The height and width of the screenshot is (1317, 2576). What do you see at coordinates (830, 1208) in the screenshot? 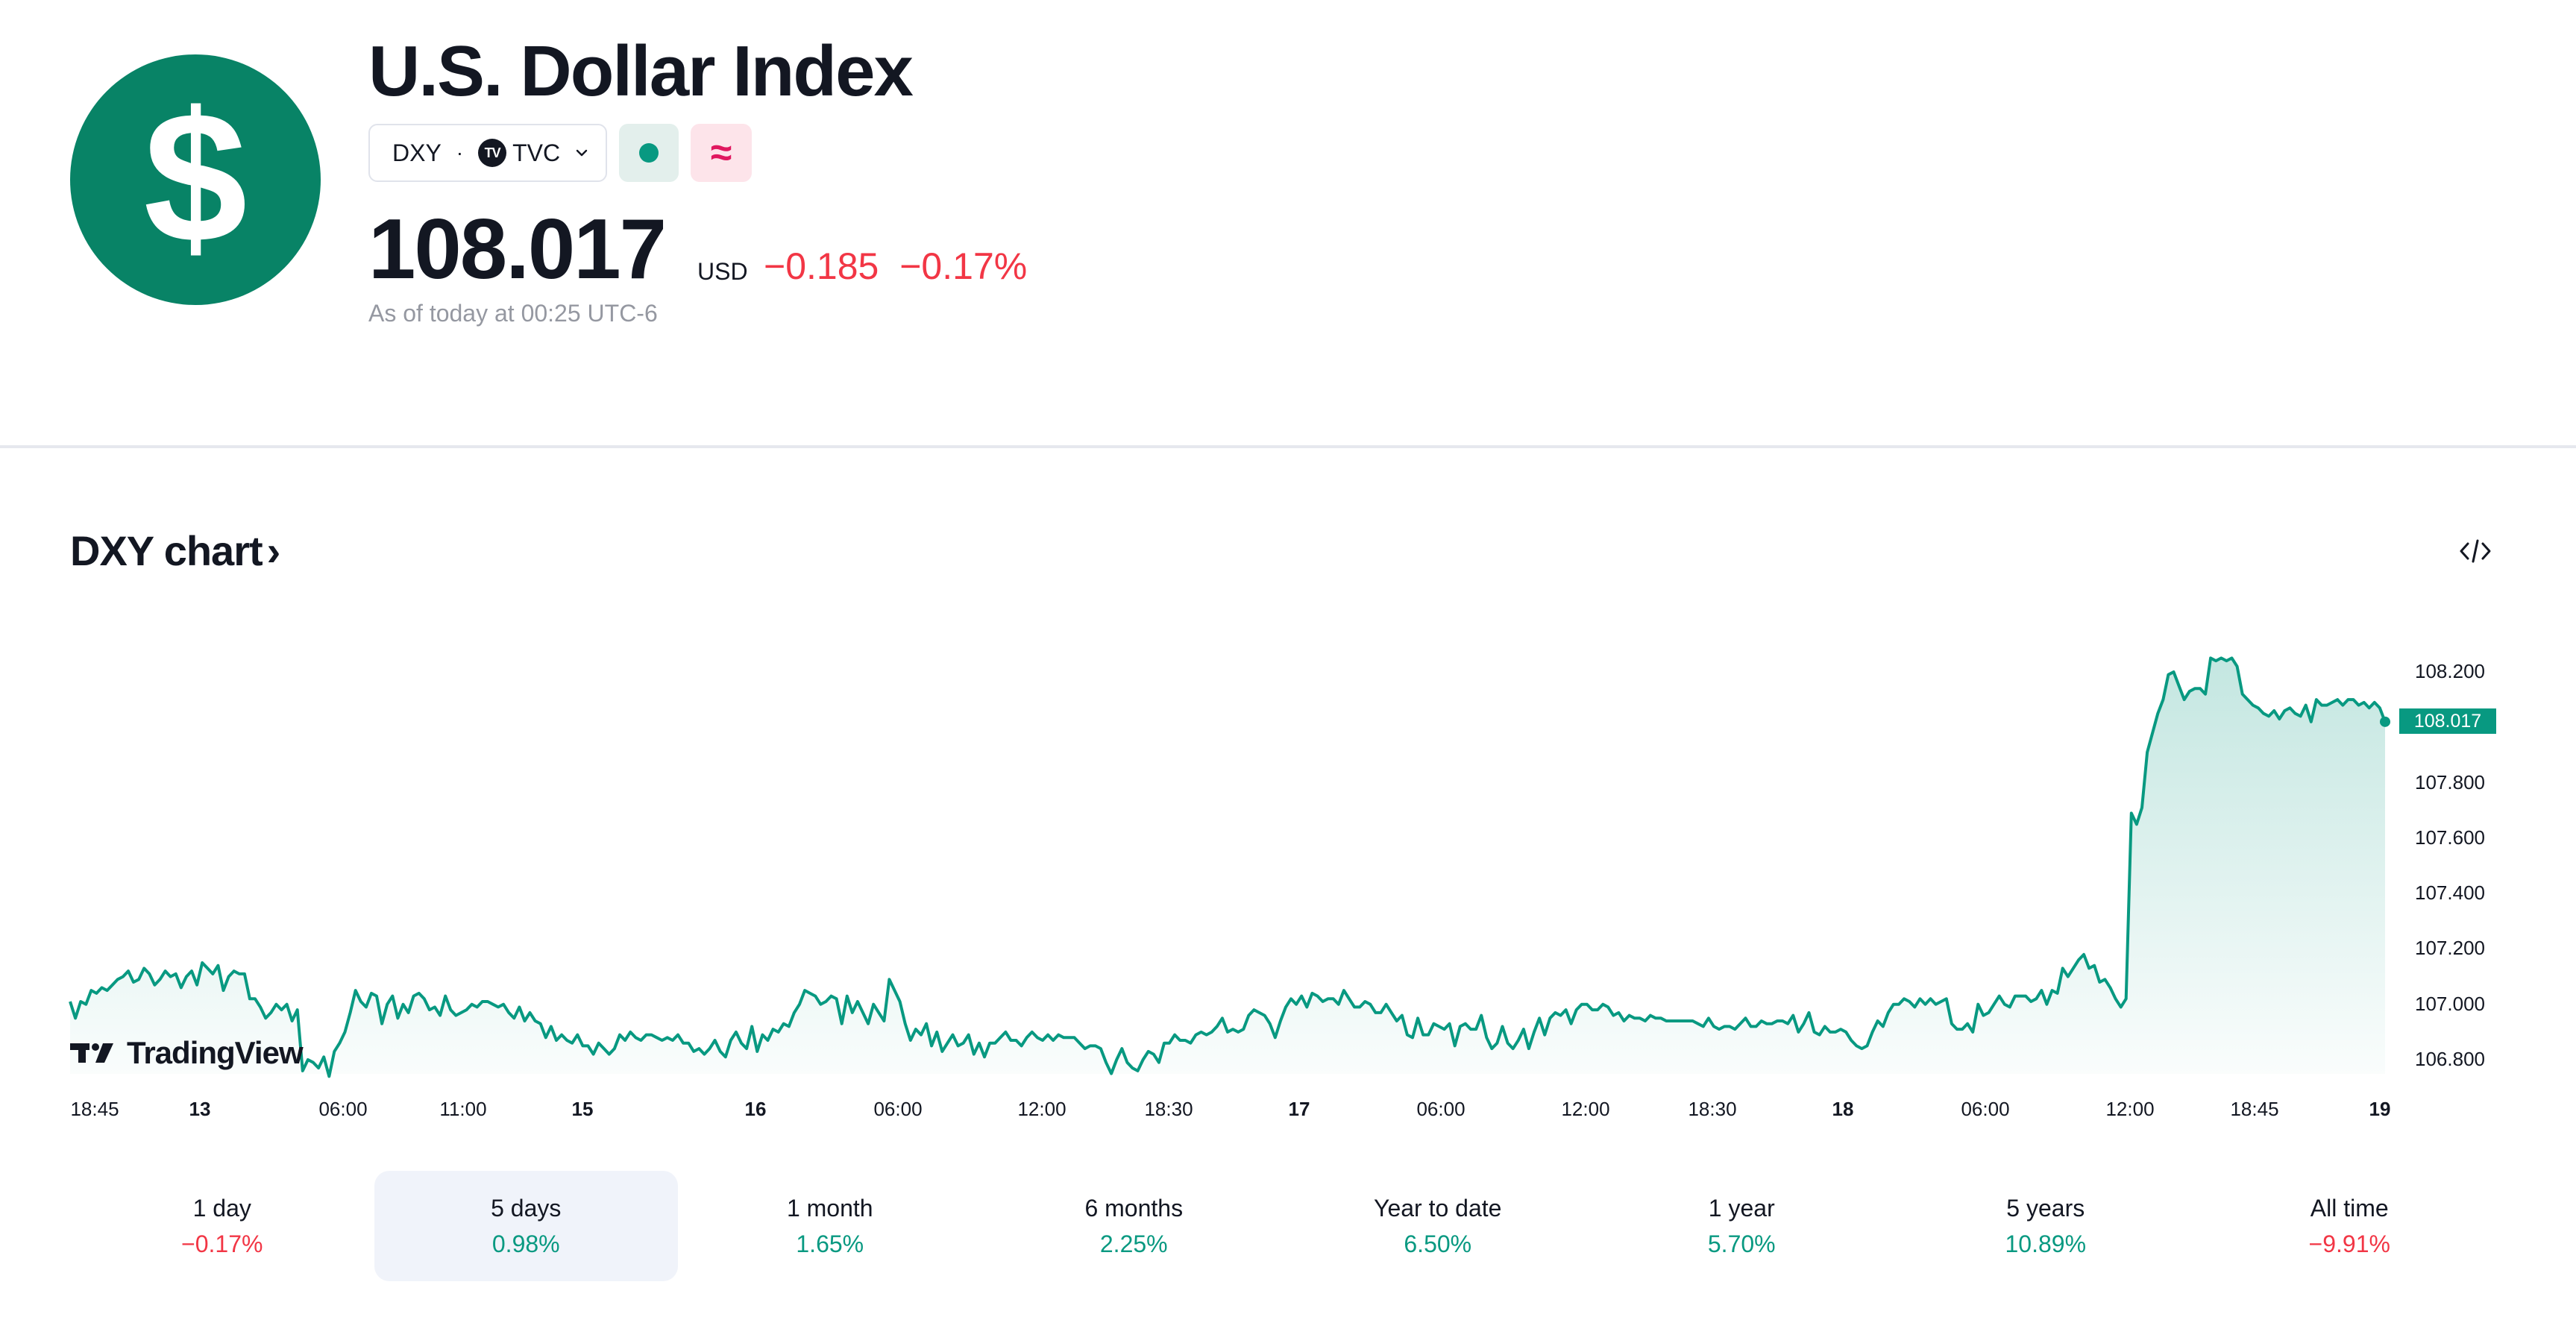
I see `period-label: 1 month` at bounding box center [830, 1208].